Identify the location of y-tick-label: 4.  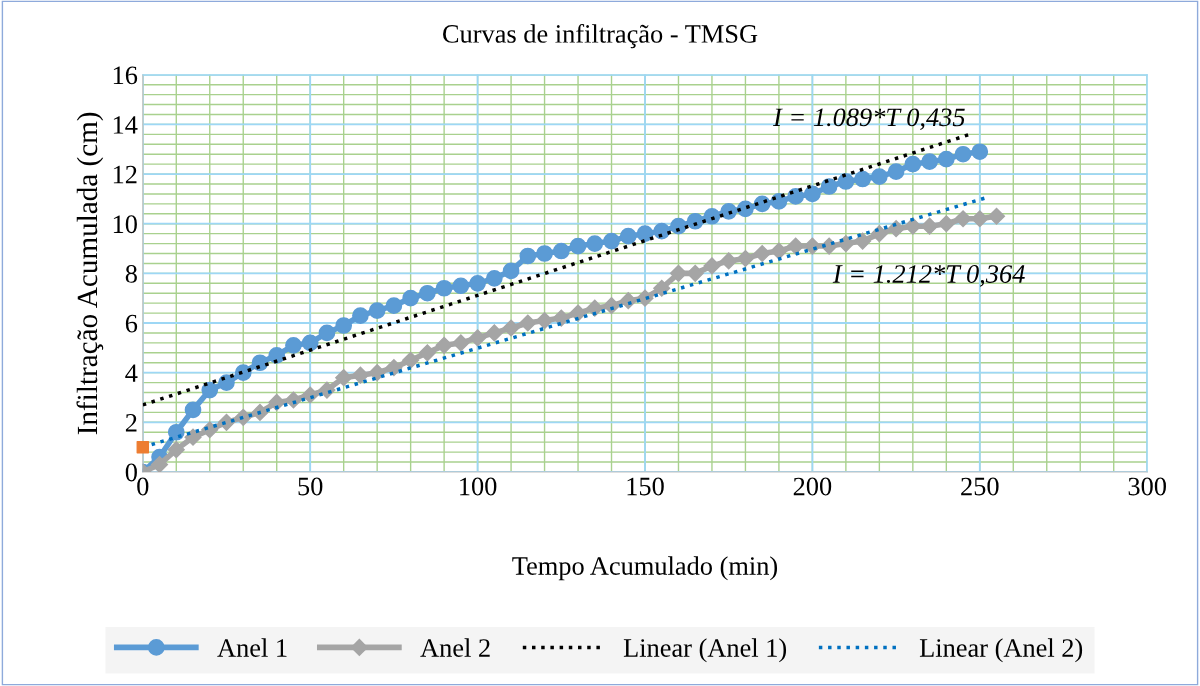
(131, 373).